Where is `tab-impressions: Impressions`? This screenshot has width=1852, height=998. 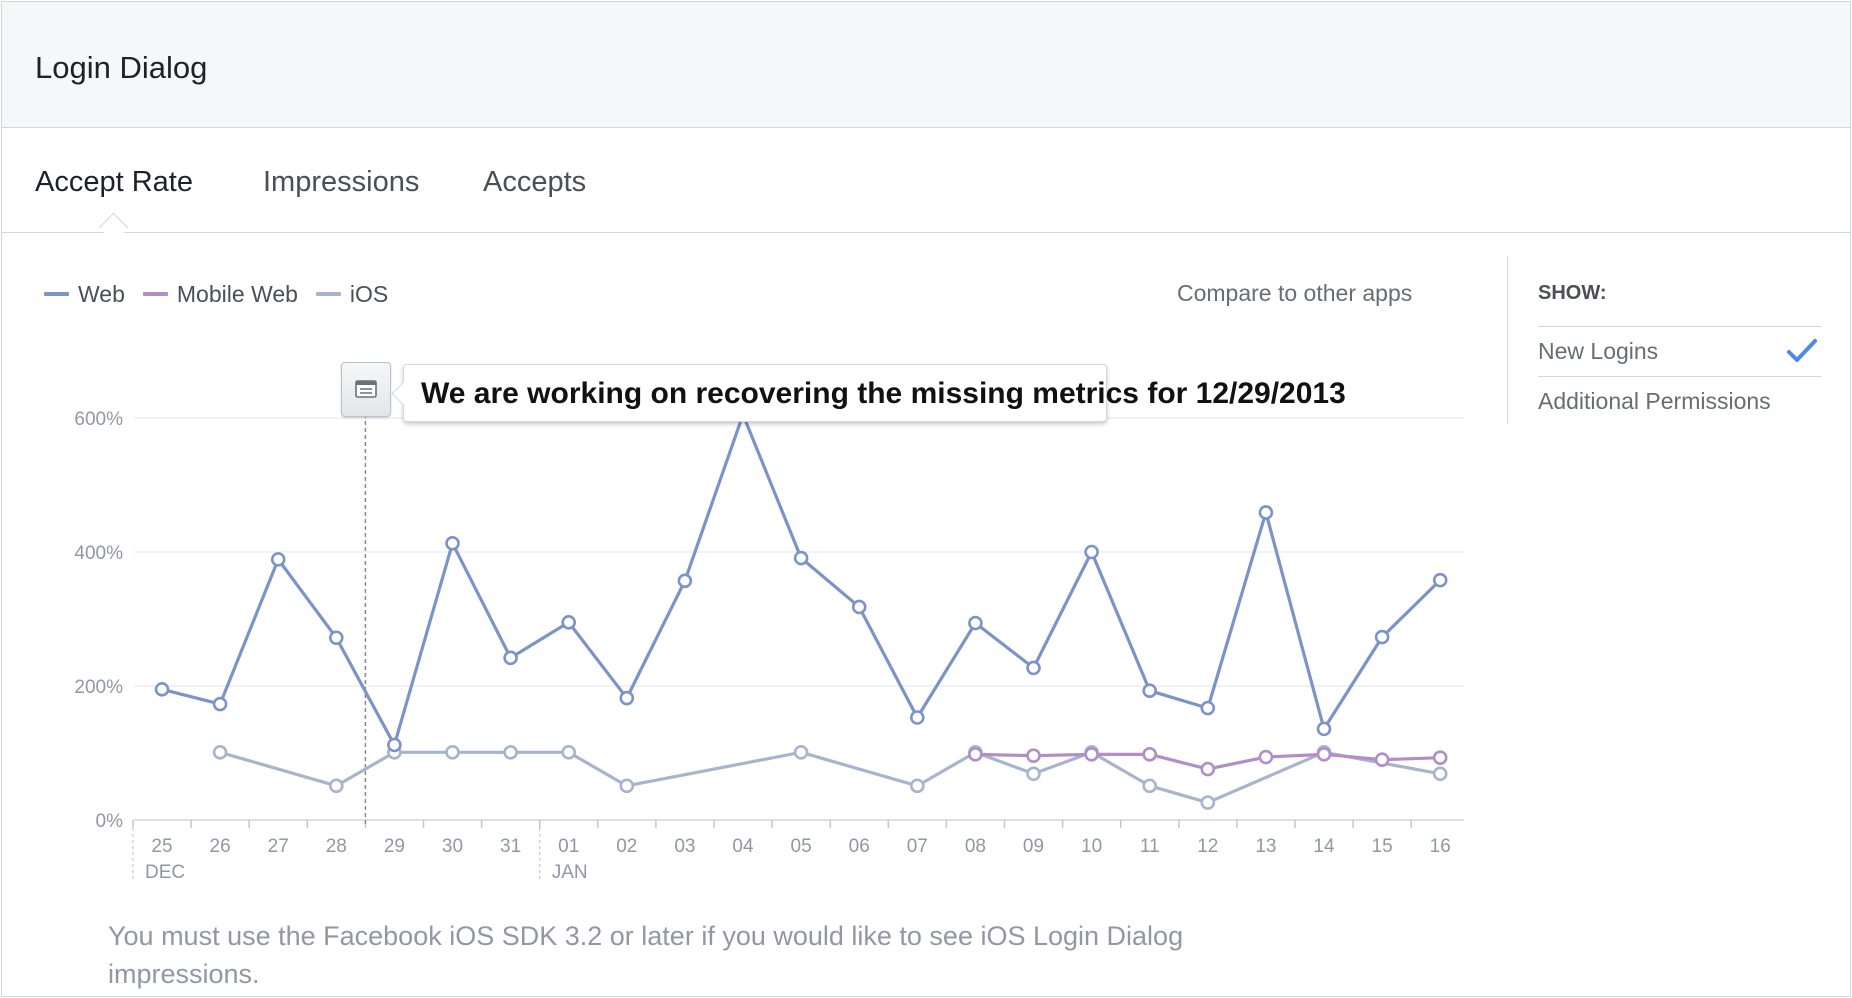 tab-impressions: Impressions is located at coordinates (341, 182).